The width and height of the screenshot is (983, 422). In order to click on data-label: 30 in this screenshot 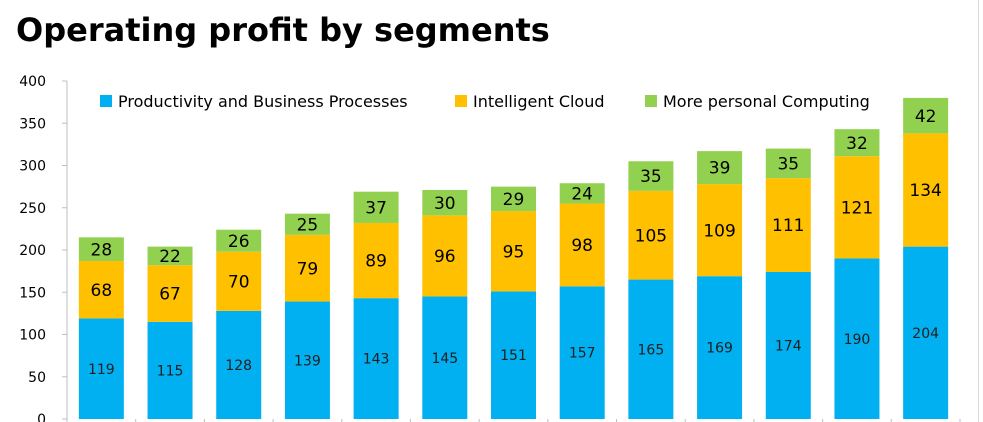, I will do `click(445, 204)`.